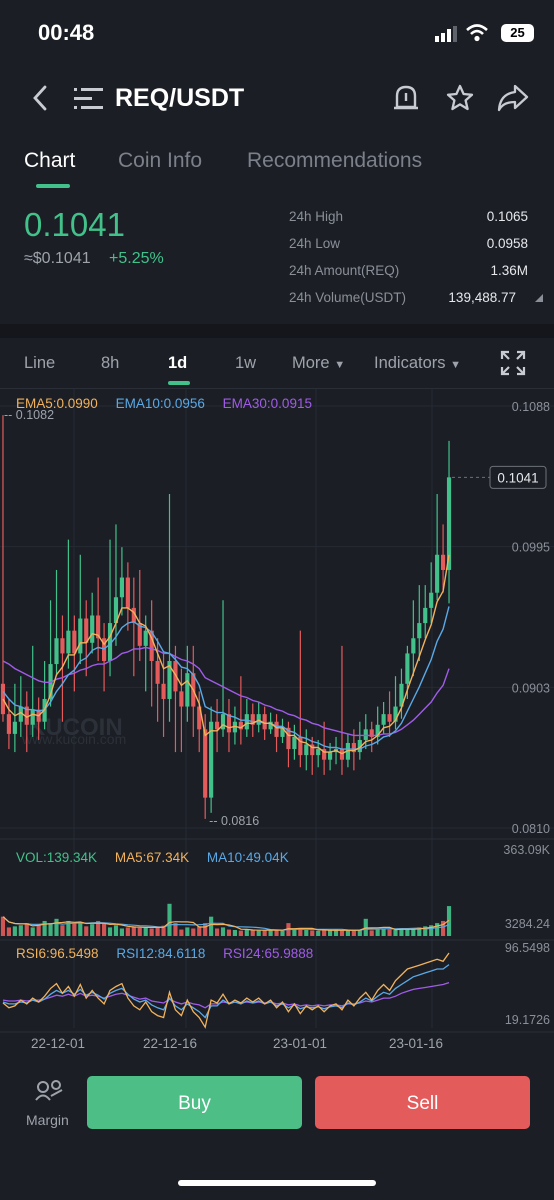  Describe the element at coordinates (513, 363) in the screenshot. I see `fullscreen-icon` at that location.